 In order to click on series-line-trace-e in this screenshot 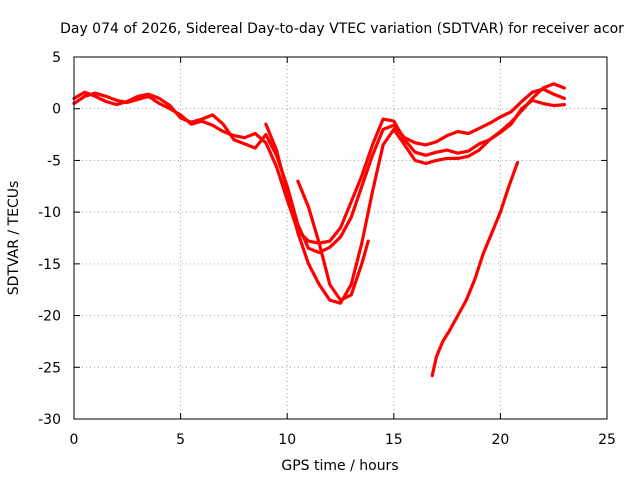, I will do `click(333, 240)`.